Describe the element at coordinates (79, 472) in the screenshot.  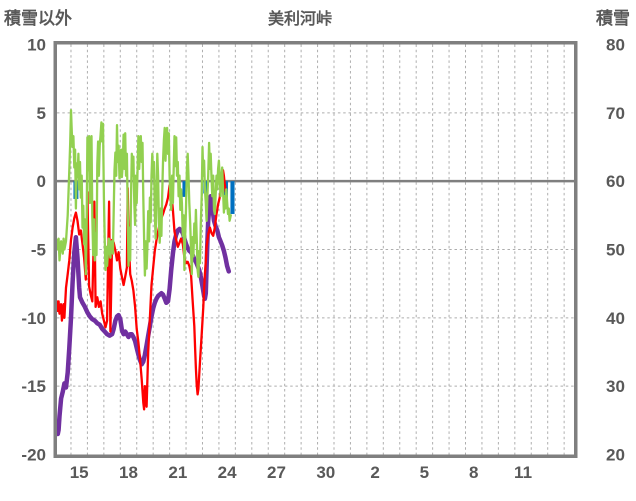
I see `x-axis-tick-label: 15` at that location.